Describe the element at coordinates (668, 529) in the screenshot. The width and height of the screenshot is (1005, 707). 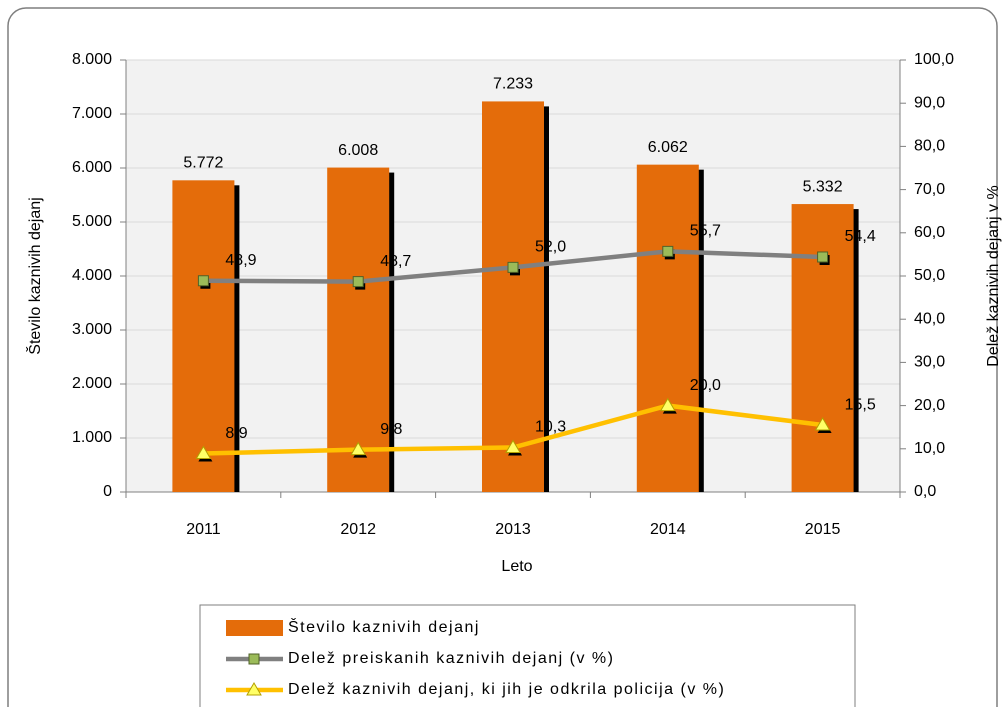
I see `x-tick-label: 2014` at that location.